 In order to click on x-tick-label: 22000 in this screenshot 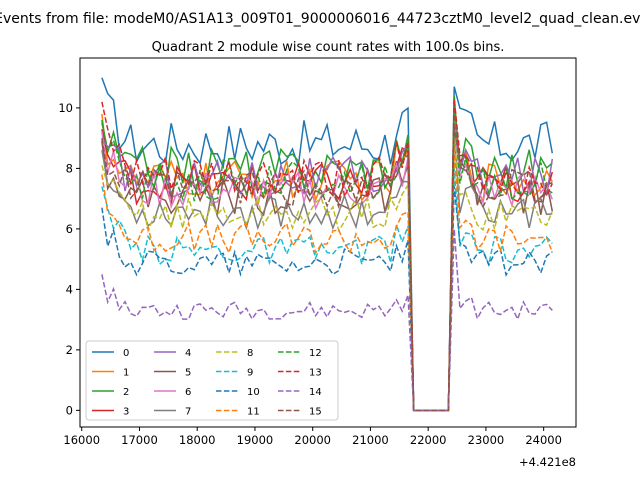, I will do `click(428, 440)`.